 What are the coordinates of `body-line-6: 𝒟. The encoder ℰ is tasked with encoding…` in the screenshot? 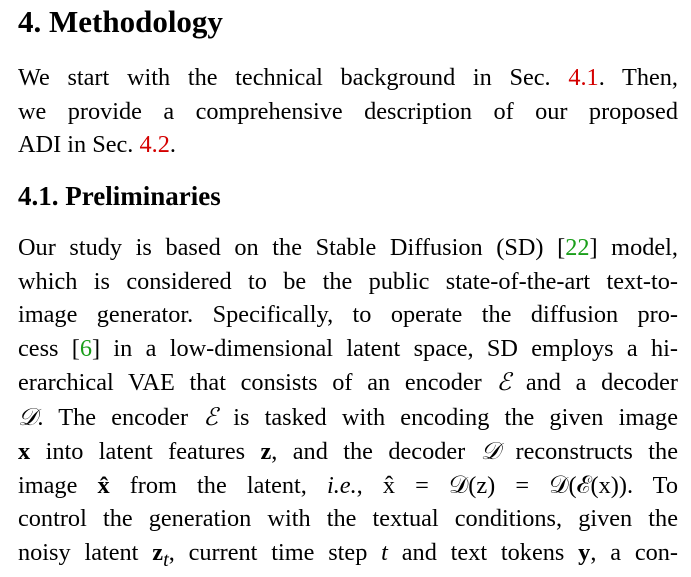 It's located at (348, 417).